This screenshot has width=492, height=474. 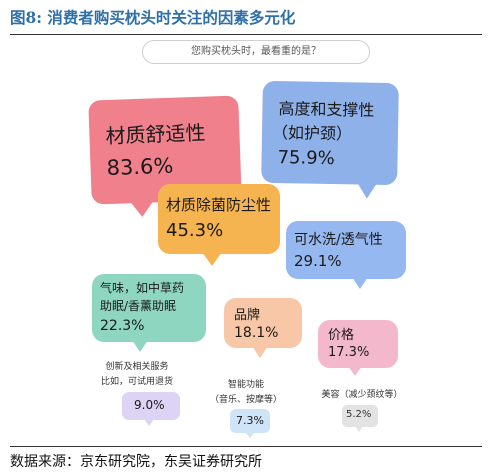 I want to click on bubble-brand: 品牌 18.1%, so click(x=263, y=328).